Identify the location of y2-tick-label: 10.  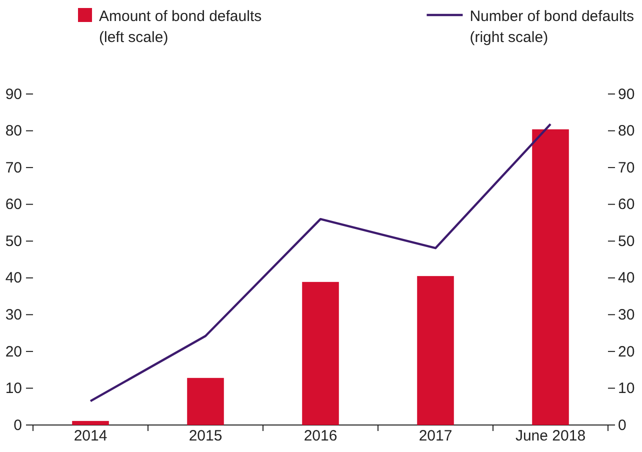
(626, 389).